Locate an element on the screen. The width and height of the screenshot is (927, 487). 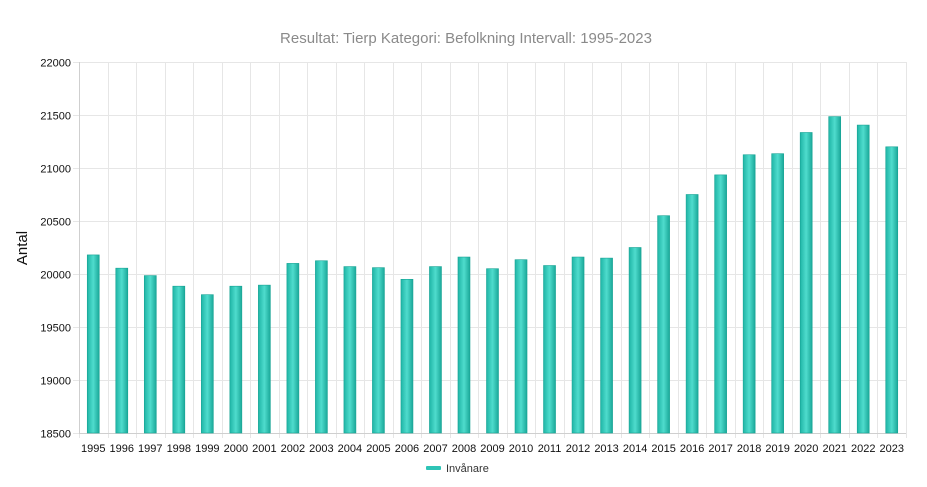
y-tick-label: 20500 is located at coordinates (55, 223).